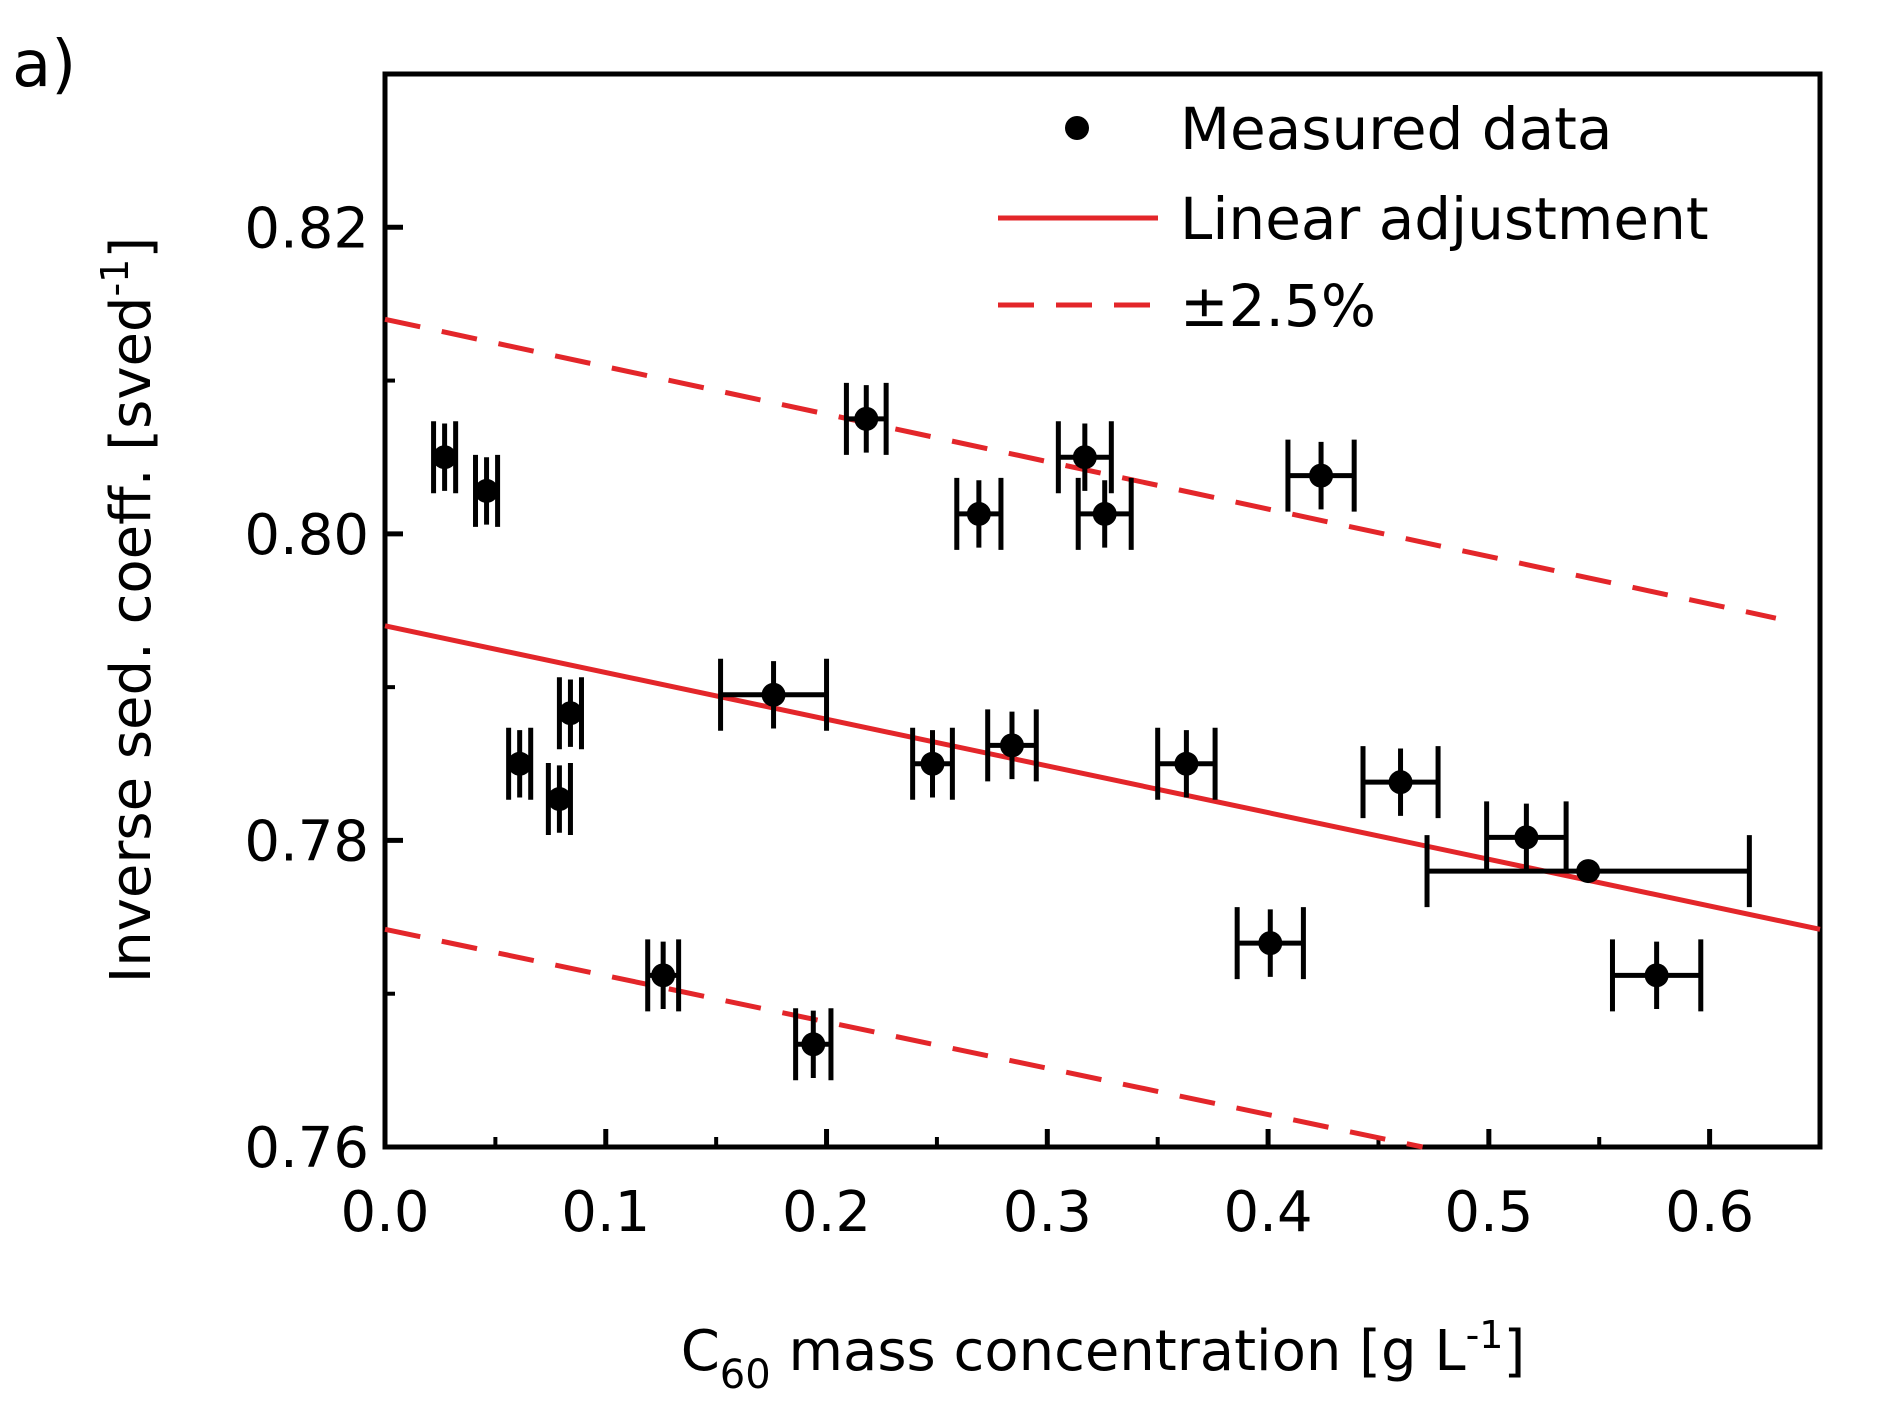 The height and width of the screenshot is (1417, 1890). What do you see at coordinates (306, 841) in the screenshot?
I see `y-tick-label: 0.78` at bounding box center [306, 841].